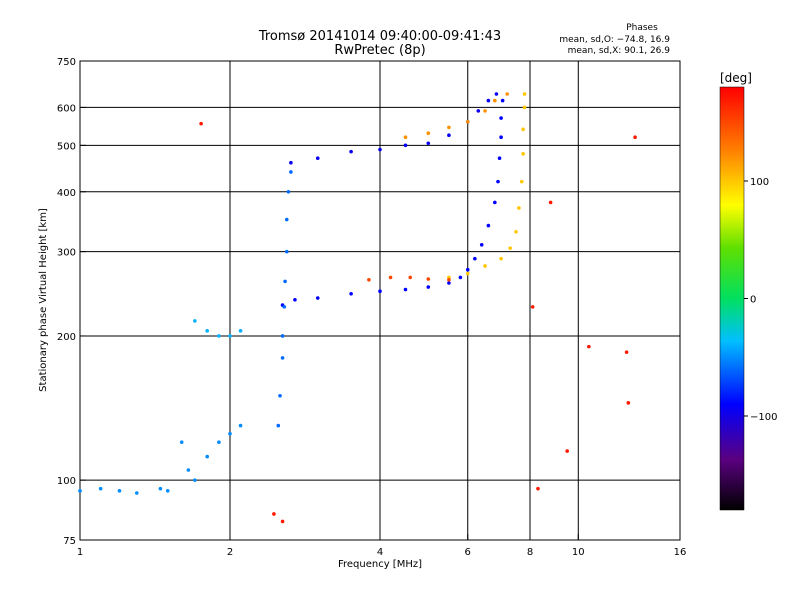 Image resolution: width=800 pixels, height=600 pixels. Describe the element at coordinates (468, 552) in the screenshot. I see `x-tick-label: 6` at that location.